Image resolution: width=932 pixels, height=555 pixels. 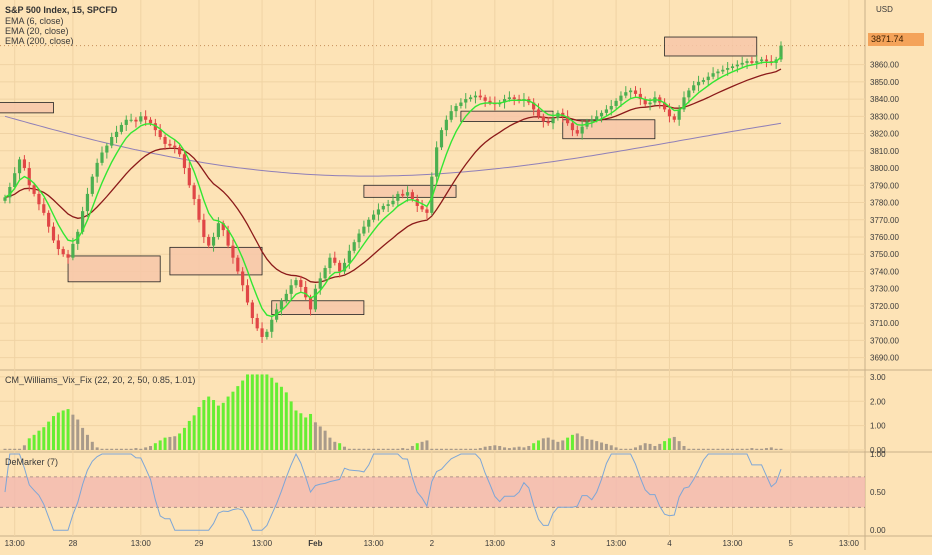 What do you see at coordinates (711, 46) in the screenshot?
I see `supply-demand-zone` at bounding box center [711, 46].